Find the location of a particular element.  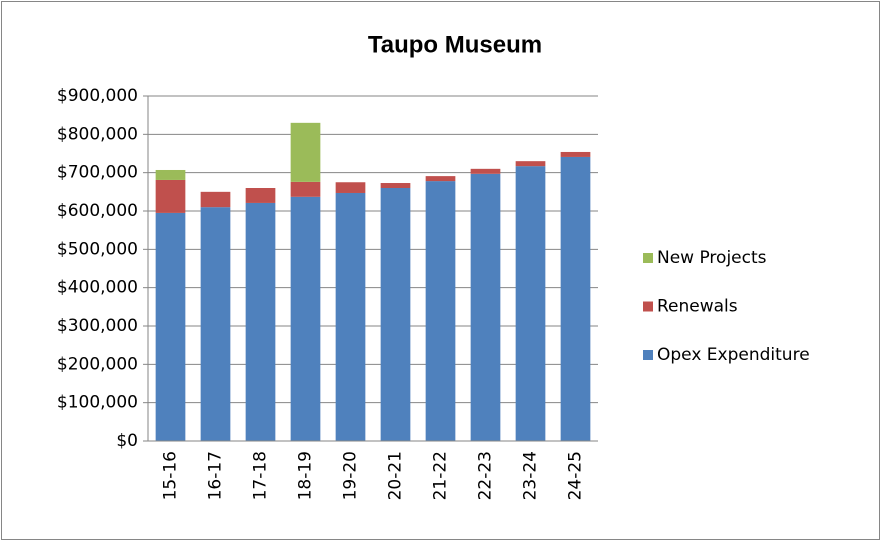

x-tick-label: 24-25 is located at coordinates (576, 475).